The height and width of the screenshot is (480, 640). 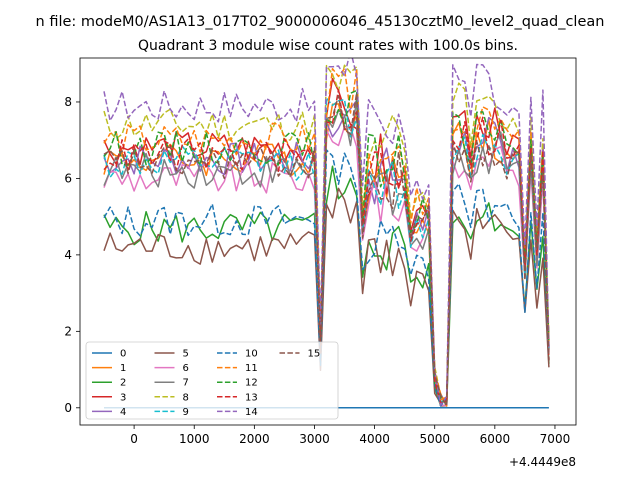 I want to click on legend-label-9: 9, so click(x=186, y=412).